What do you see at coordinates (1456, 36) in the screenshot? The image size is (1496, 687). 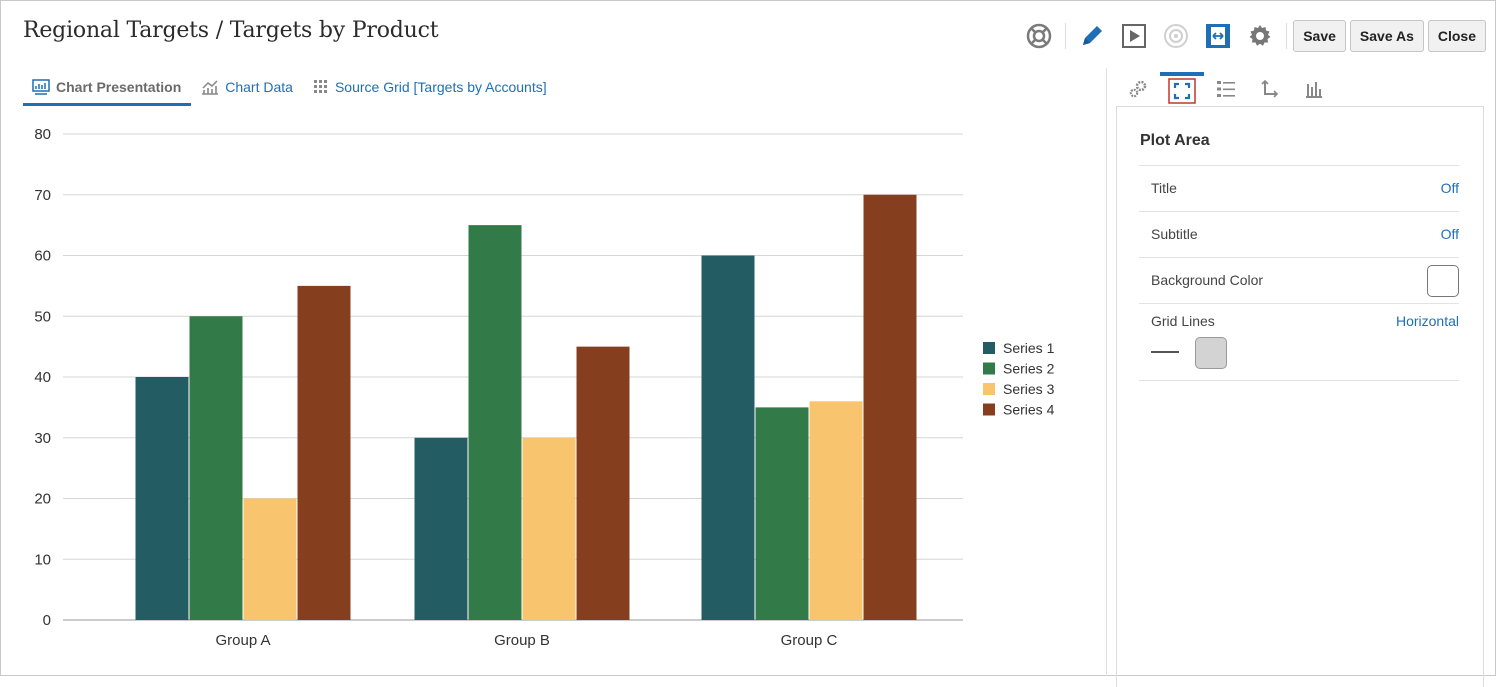 I see `close-button: Close` at bounding box center [1456, 36].